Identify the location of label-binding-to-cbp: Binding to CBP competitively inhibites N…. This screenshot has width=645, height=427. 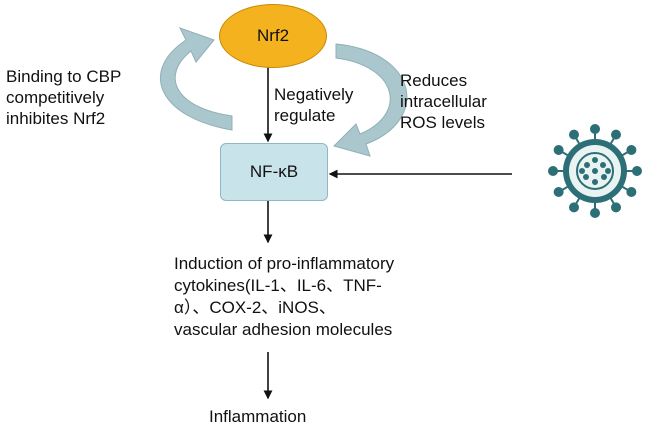
(64, 97).